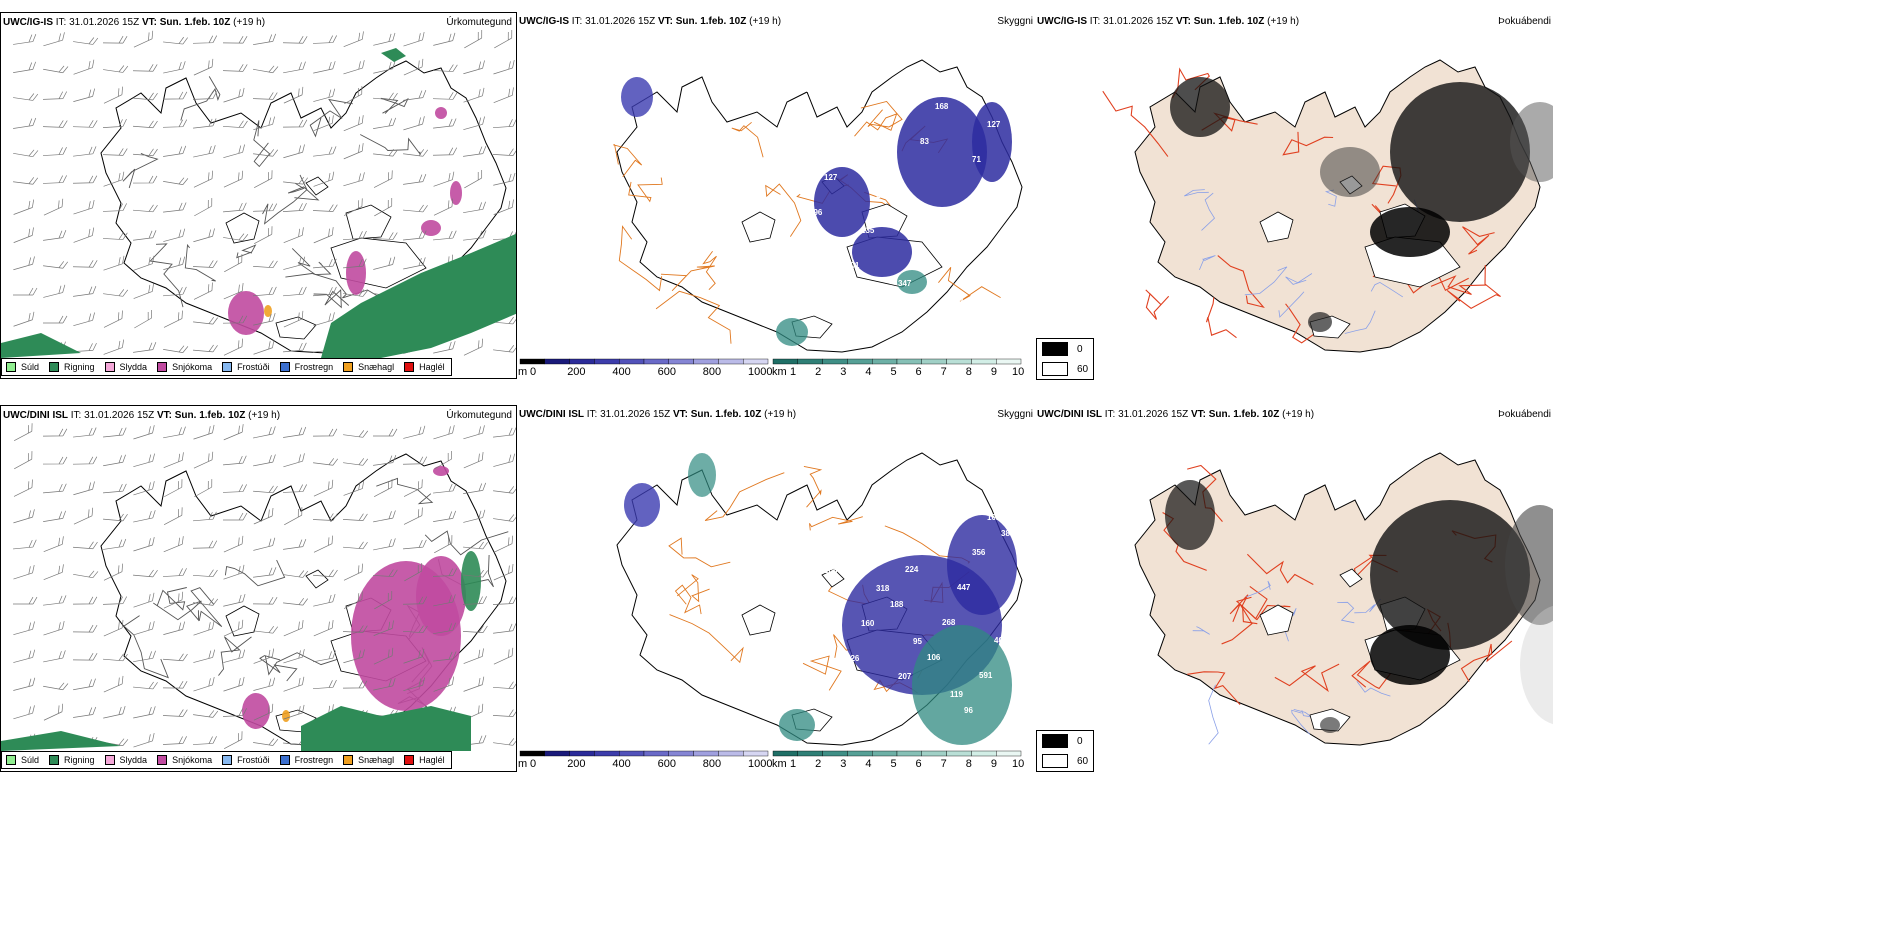  Describe the element at coordinates (838, 693) in the screenshot. I see `cloud-base-label: 183` at that location.